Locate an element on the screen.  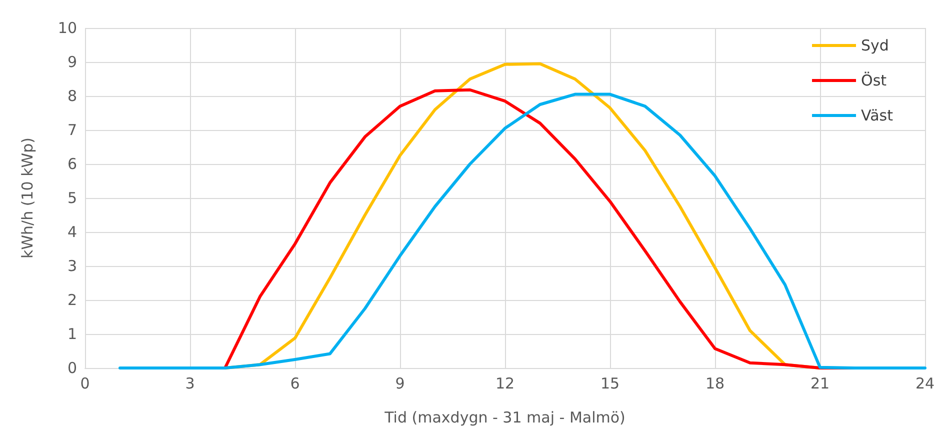
y-tick-label: 5 is located at coordinates (72, 198).